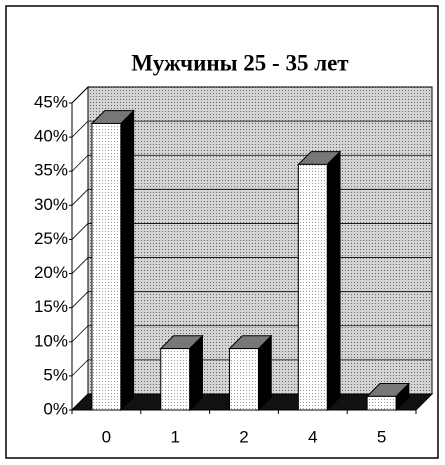 Image resolution: width=445 pixels, height=465 pixels. I want to click on y-tick-label: 25%, so click(51, 238).